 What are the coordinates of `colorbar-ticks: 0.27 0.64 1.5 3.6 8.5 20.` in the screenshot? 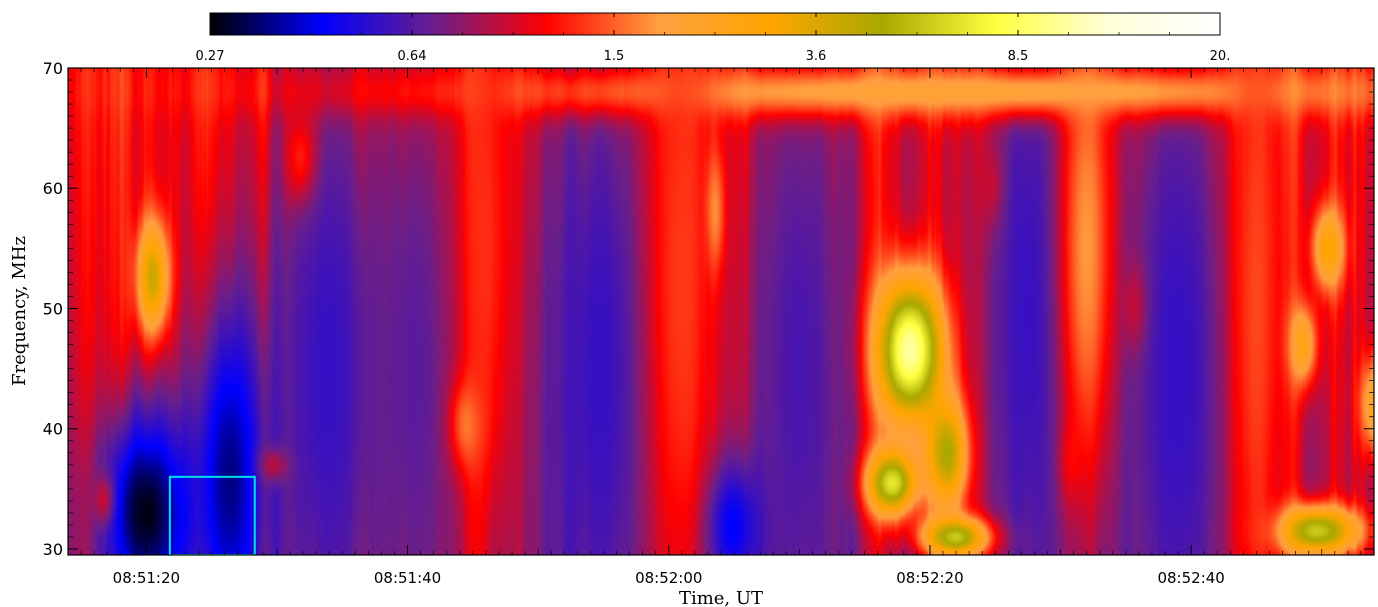 It's located at (713, 38).